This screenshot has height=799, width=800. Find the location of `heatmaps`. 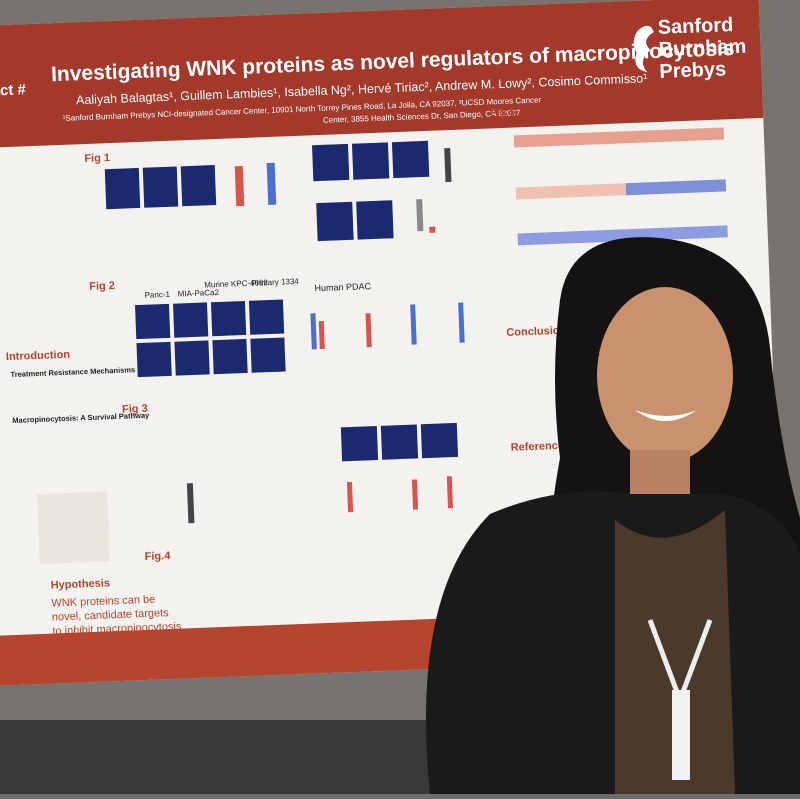

heatmaps is located at coordinates (620, 186).